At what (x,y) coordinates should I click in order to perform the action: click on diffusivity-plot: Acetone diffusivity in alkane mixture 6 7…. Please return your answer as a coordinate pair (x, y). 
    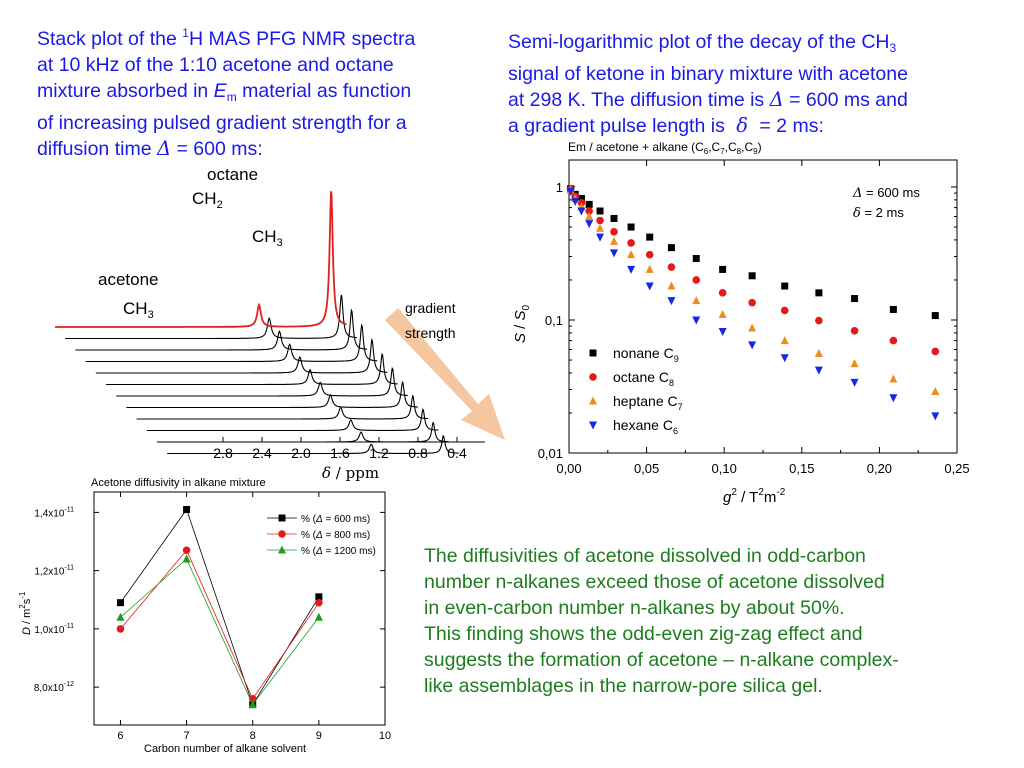
    Looking at the image, I should click on (204, 616).